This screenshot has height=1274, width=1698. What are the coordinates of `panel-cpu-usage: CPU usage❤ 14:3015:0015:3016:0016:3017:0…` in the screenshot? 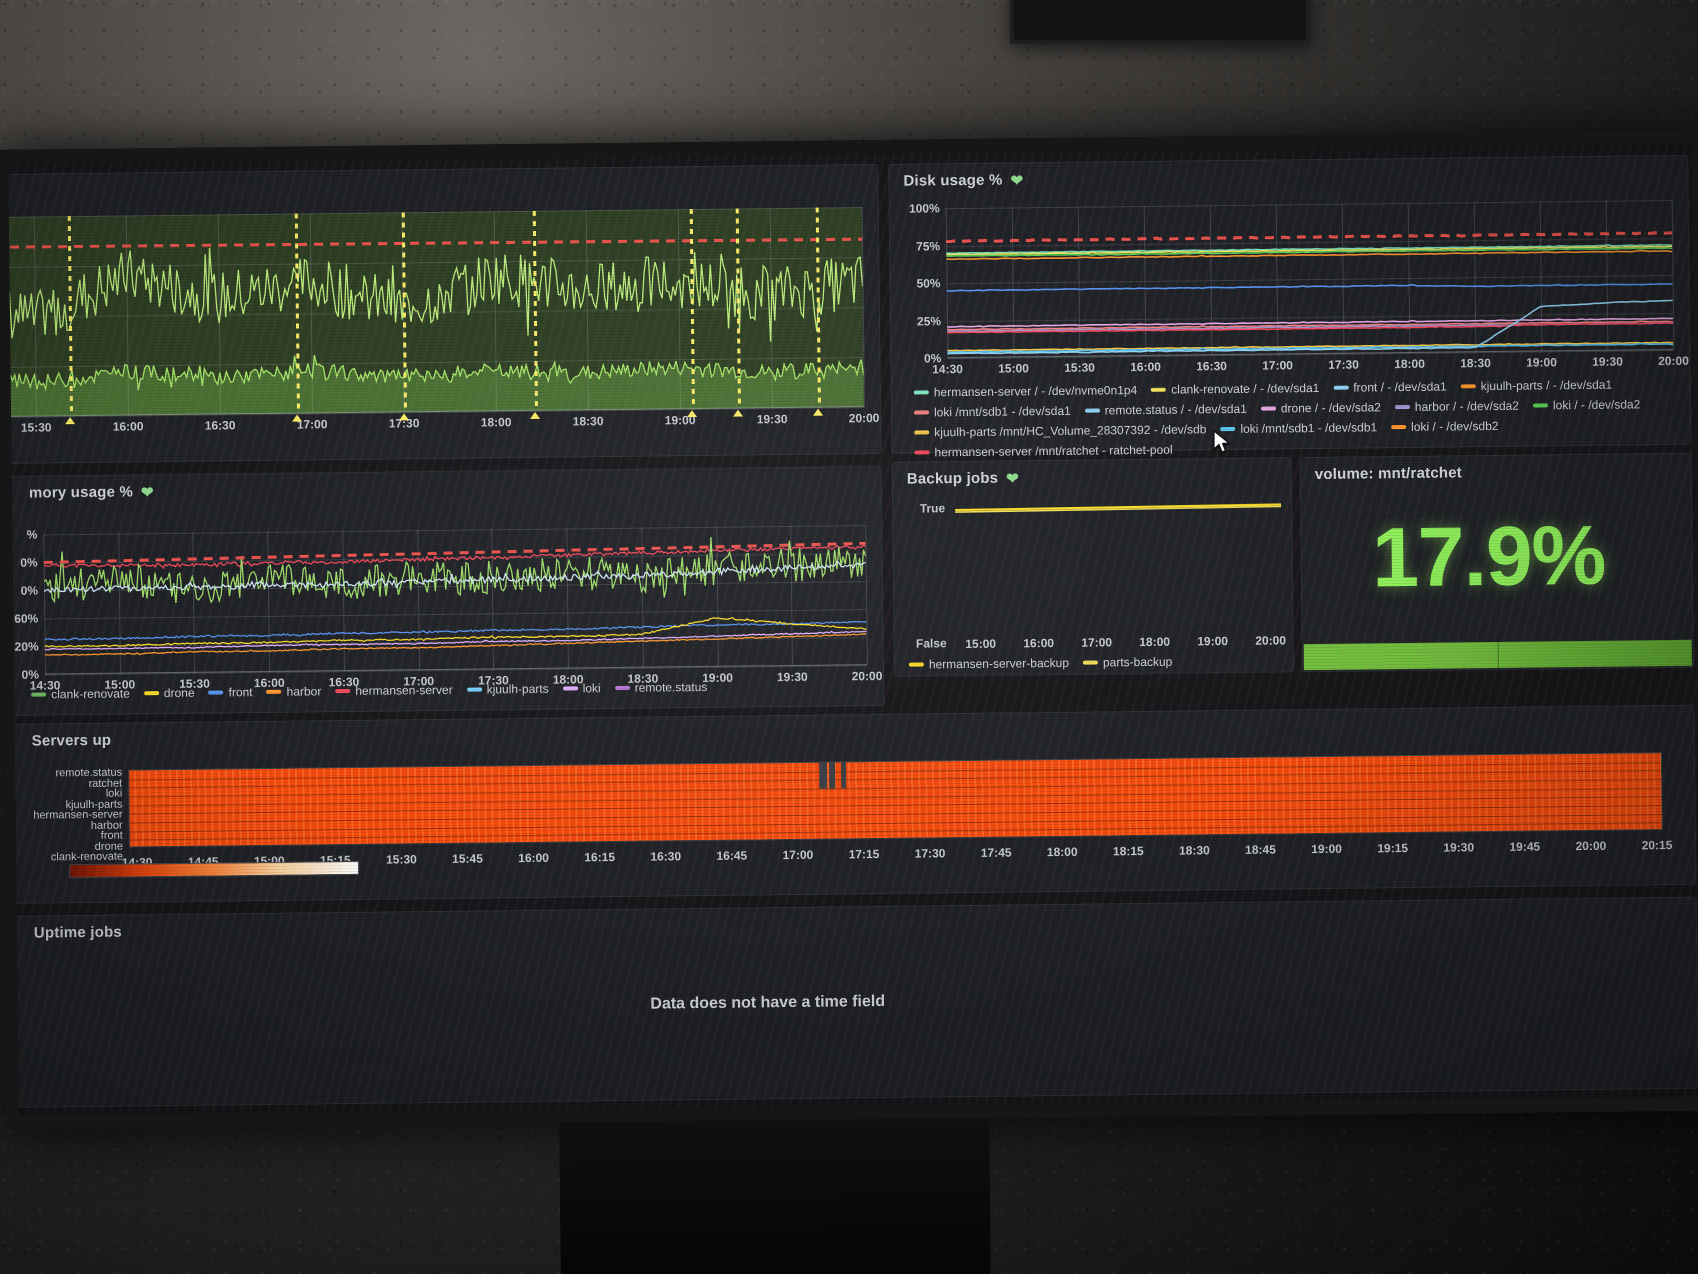 It's located at (445, 314).